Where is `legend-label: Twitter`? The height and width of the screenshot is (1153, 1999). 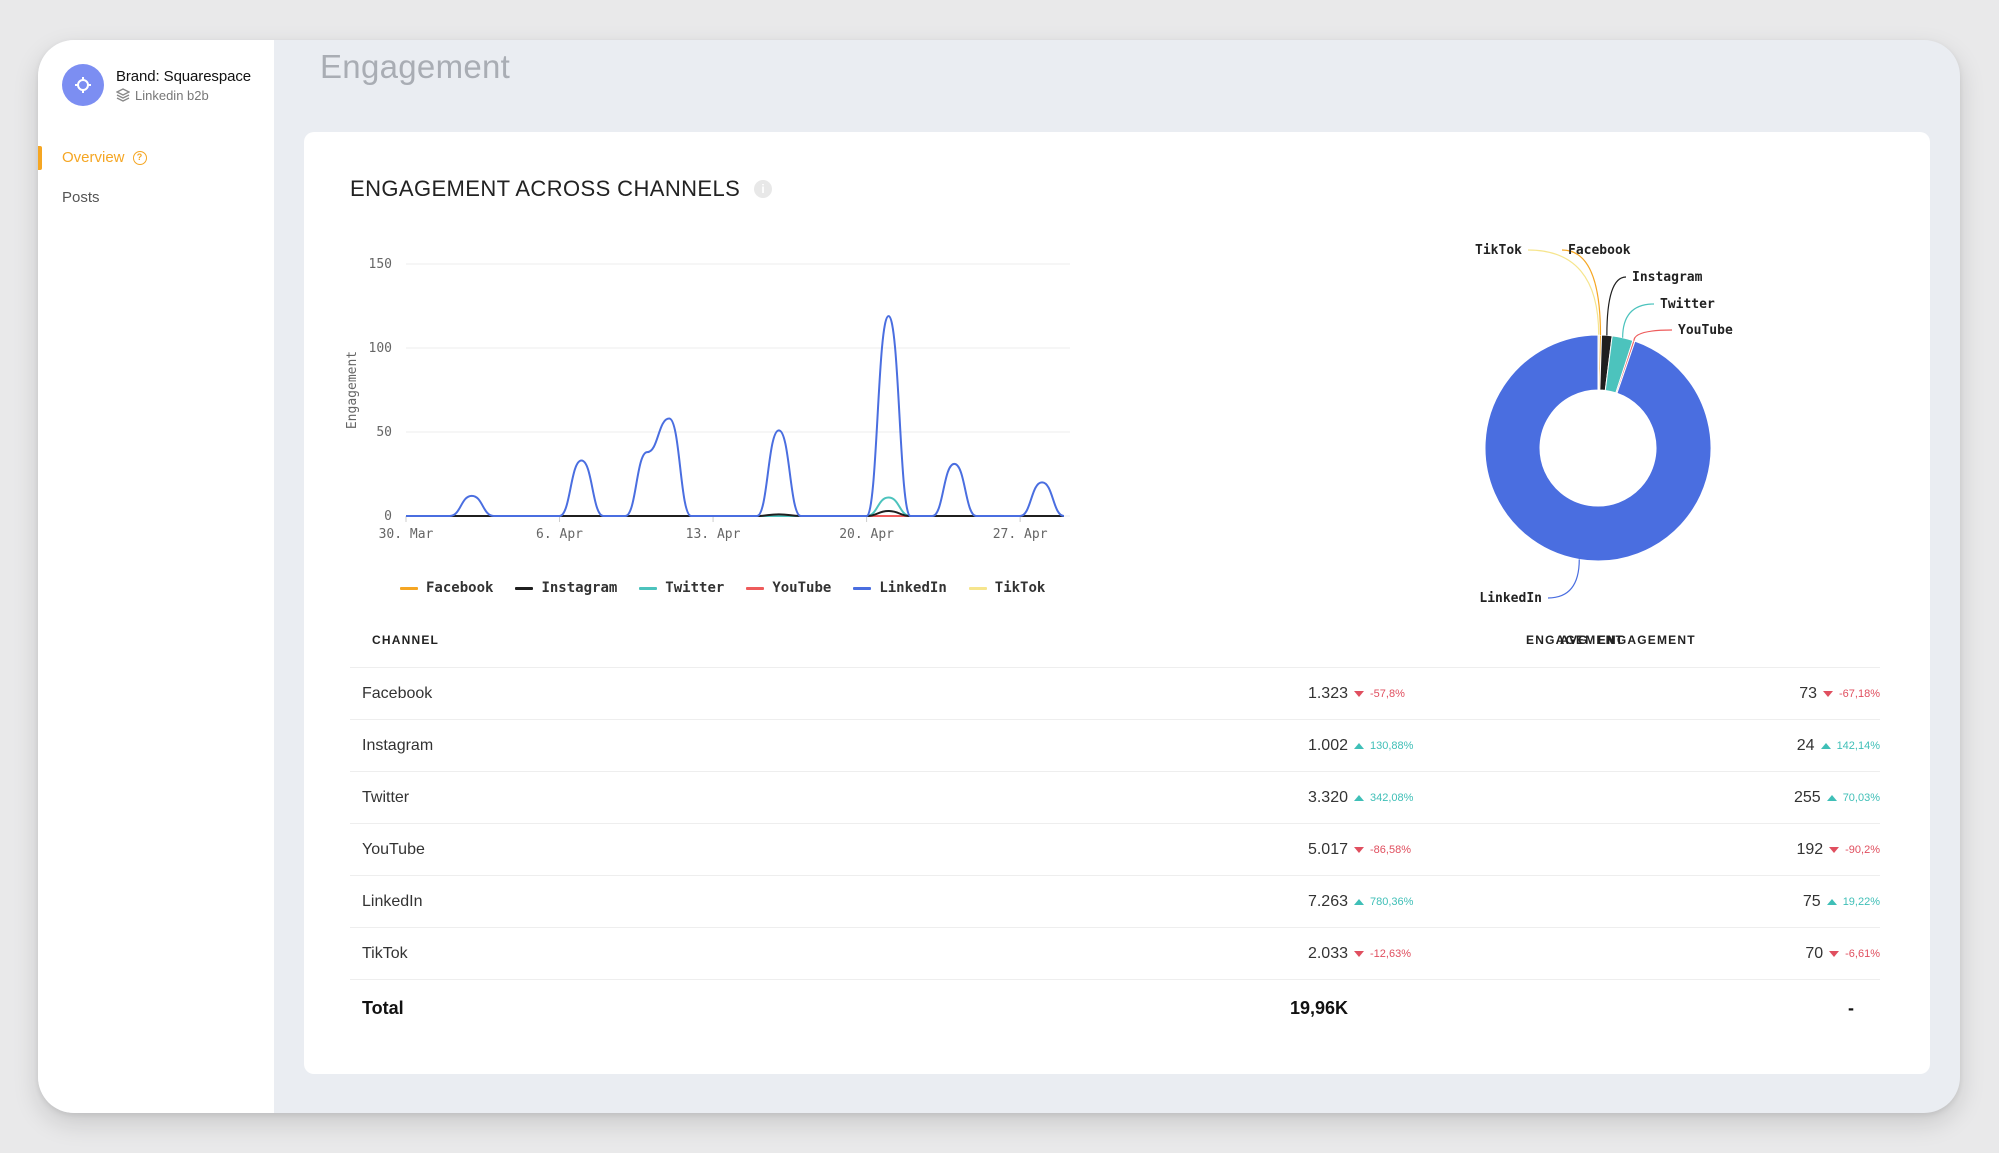 legend-label: Twitter is located at coordinates (695, 588).